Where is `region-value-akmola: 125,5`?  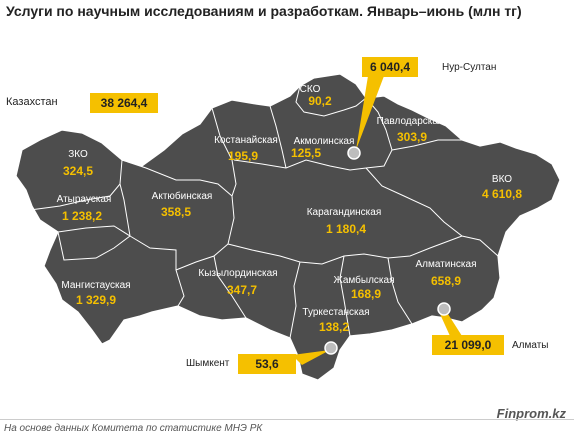 region-value-akmola: 125,5 is located at coordinates (306, 153).